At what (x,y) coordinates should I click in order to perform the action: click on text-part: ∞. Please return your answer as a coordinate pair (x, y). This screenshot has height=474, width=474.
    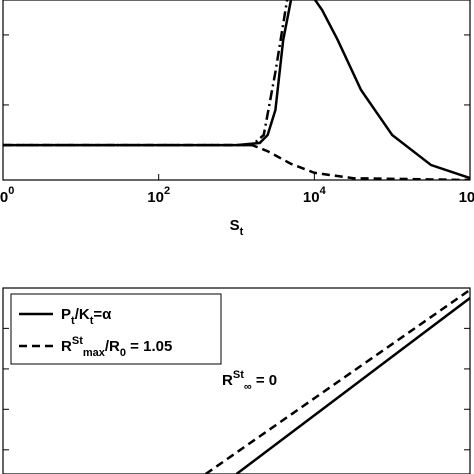
    Looking at the image, I should click on (248, 387).